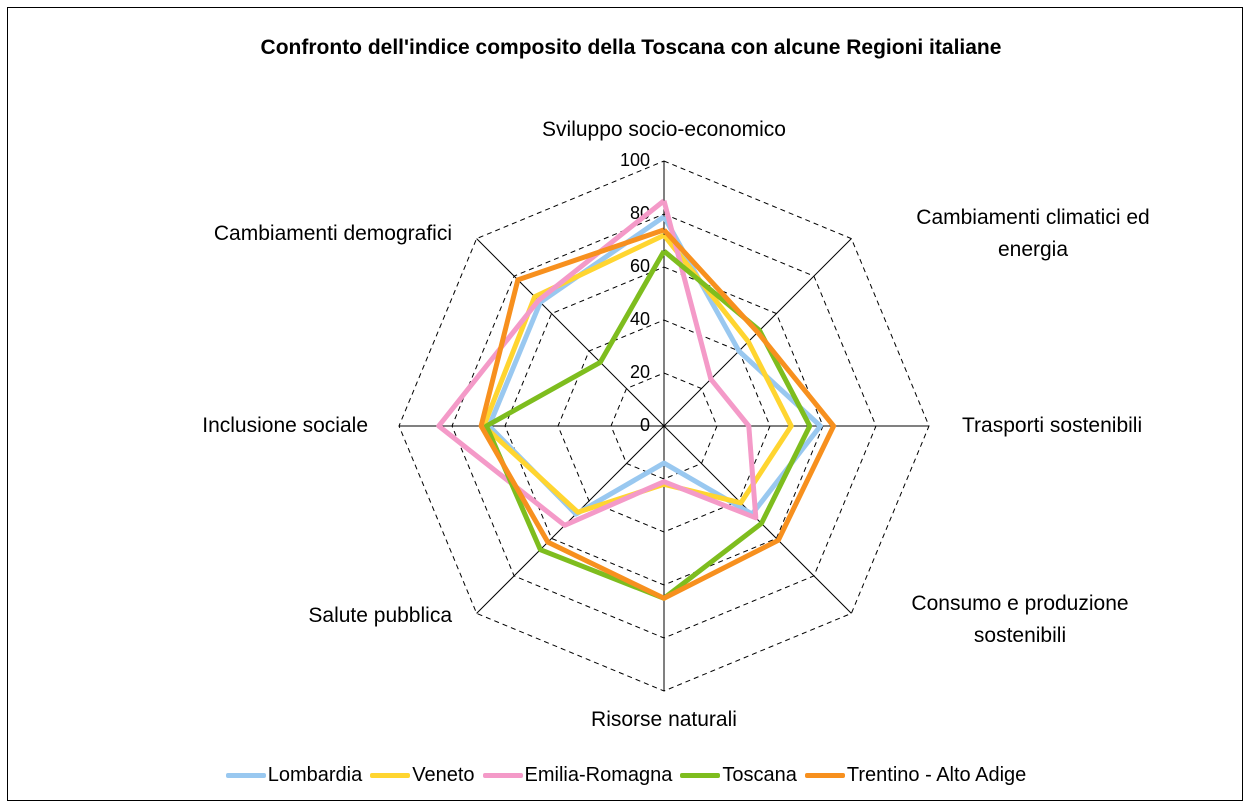 The image size is (1252, 810). Describe the element at coordinates (285, 425) in the screenshot. I see `axis-label: Inclusione sociale` at that location.